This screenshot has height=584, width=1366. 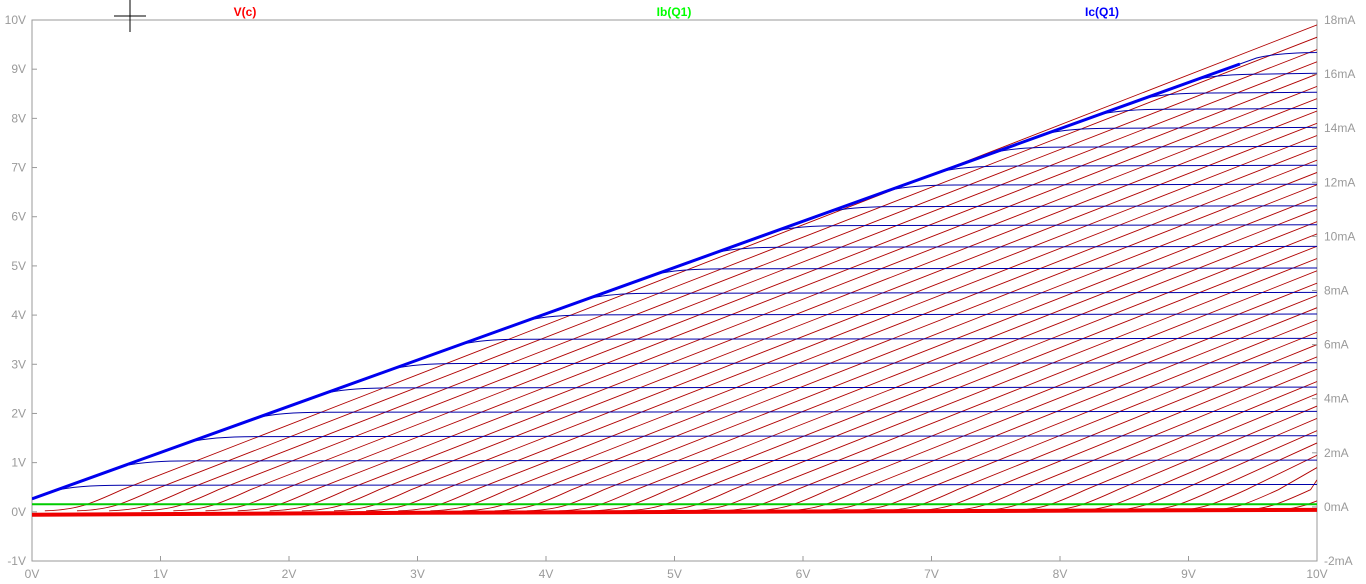 I want to click on y-right-tick-label: 10mA, so click(x=1339, y=236).